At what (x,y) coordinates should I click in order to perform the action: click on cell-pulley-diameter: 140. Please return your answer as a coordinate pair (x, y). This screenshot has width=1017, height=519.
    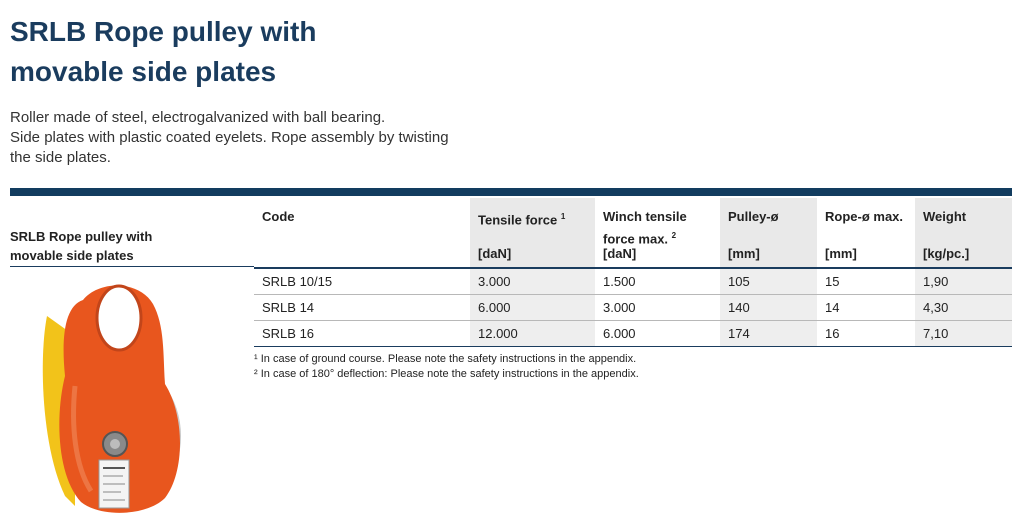
    Looking at the image, I should click on (768, 307).